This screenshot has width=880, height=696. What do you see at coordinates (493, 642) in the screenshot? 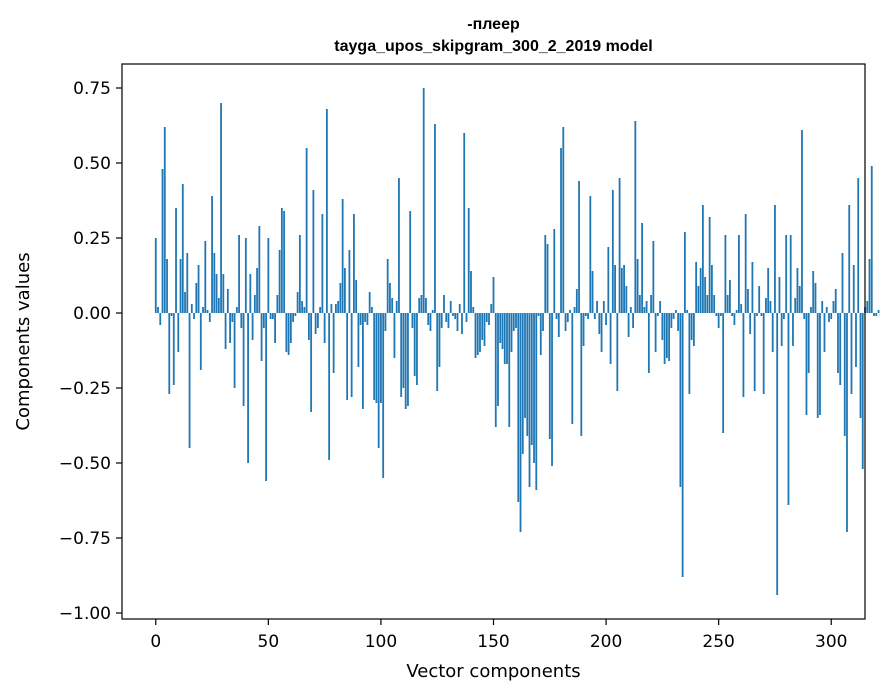
I see `x-tick-label: 150` at bounding box center [493, 642].